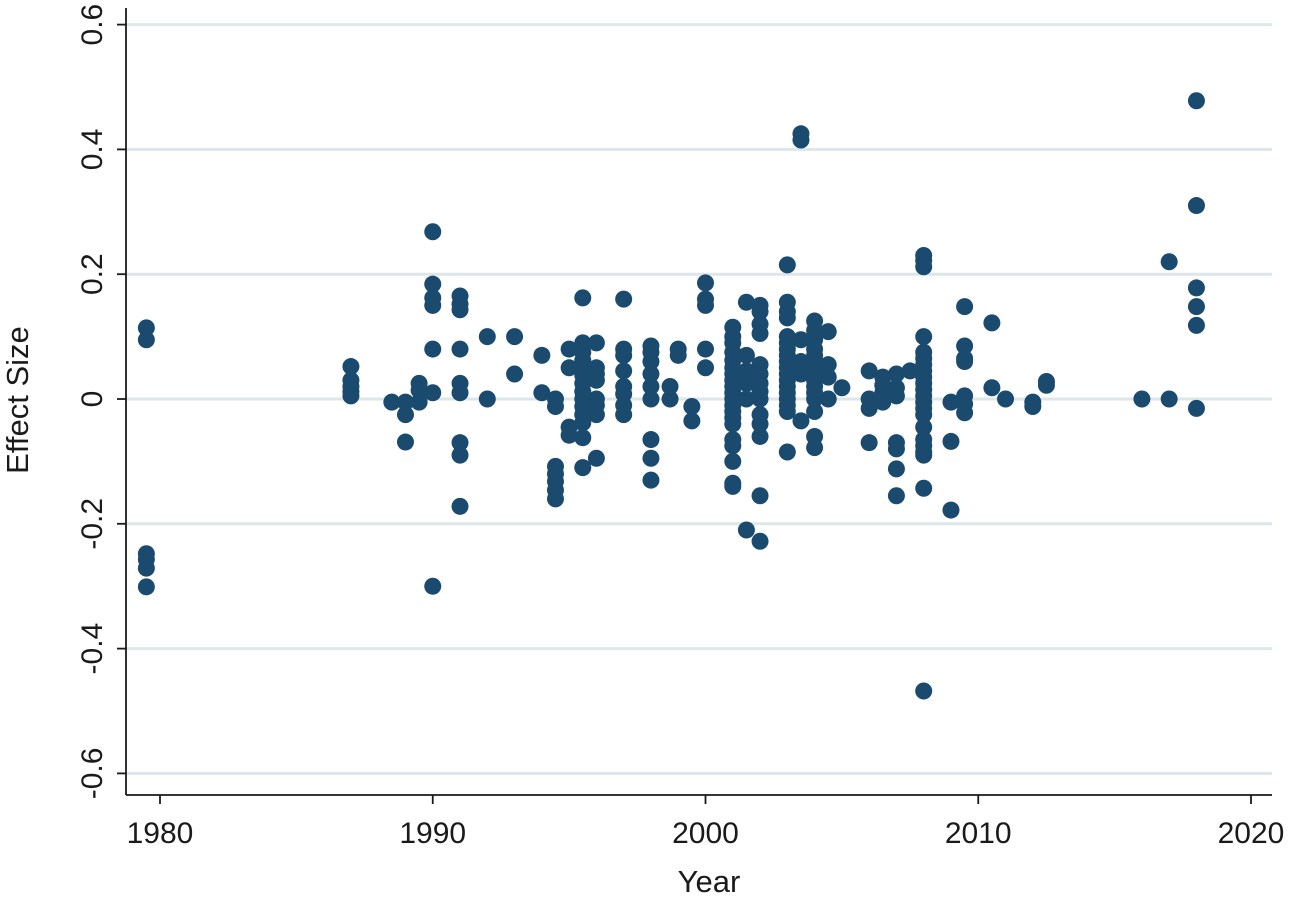 The width and height of the screenshot is (1292, 904). I want to click on x-tick-label: 1990, so click(432, 833).